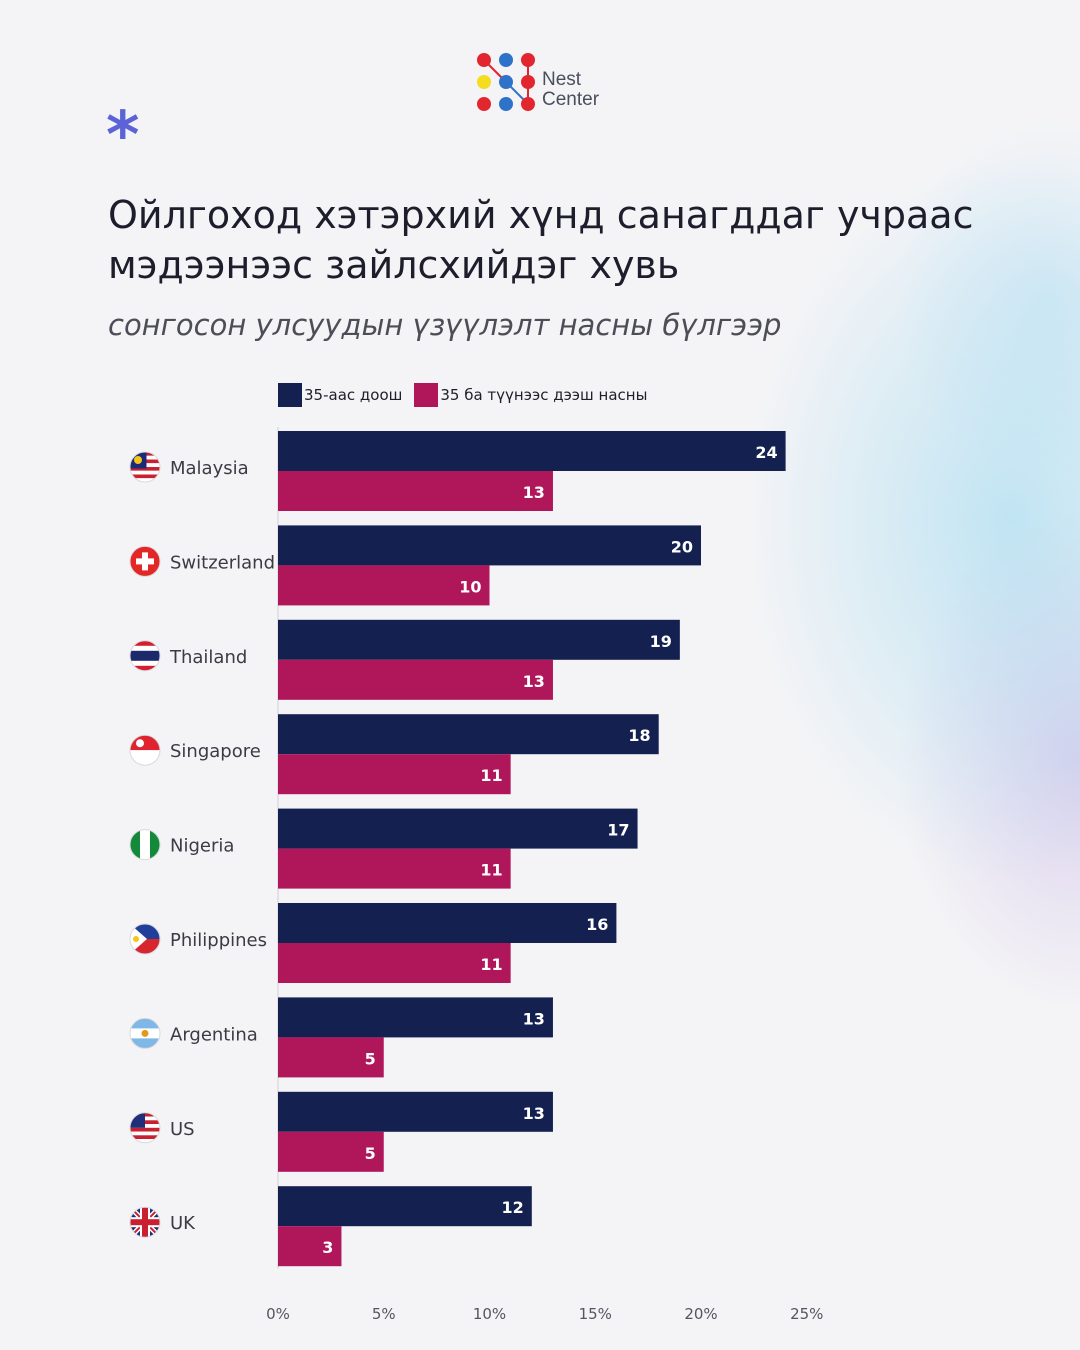  I want to click on malaysia-flag-icon, so click(145, 467).